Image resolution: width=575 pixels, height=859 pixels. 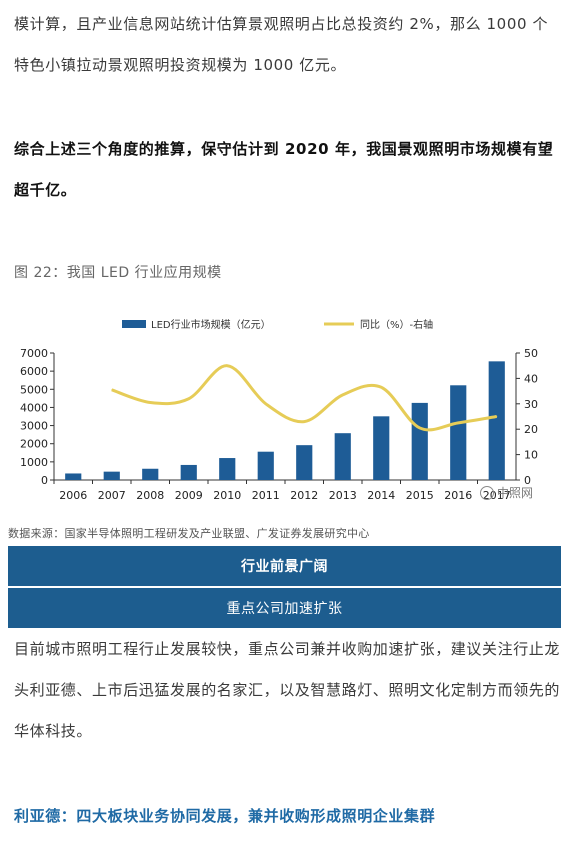 What do you see at coordinates (304, 495) in the screenshot?
I see `x-tick-label: 2012` at bounding box center [304, 495].